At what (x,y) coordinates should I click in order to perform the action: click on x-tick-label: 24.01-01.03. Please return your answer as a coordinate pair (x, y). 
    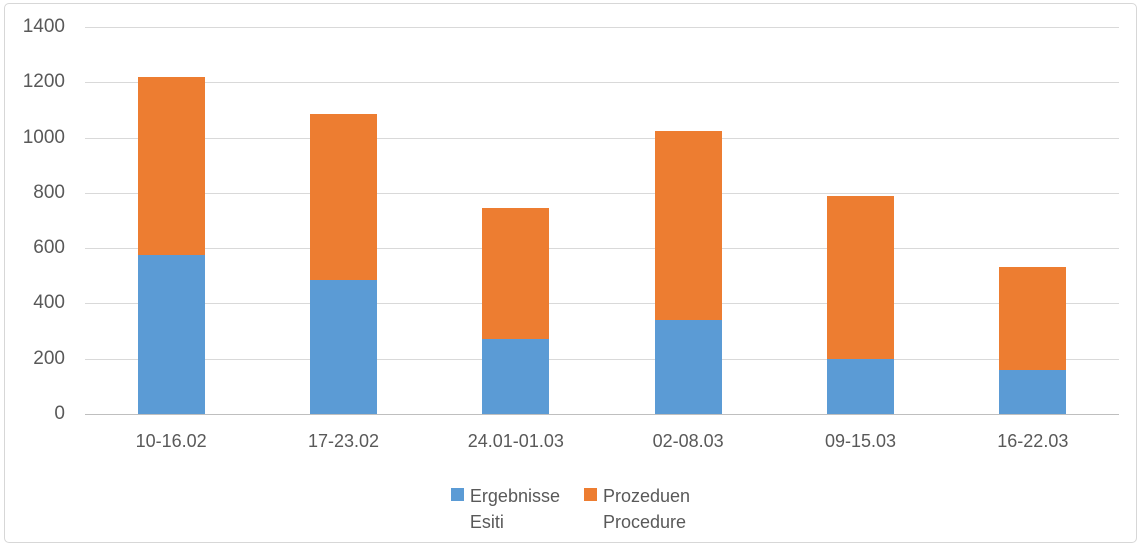
    Looking at the image, I should click on (515, 441).